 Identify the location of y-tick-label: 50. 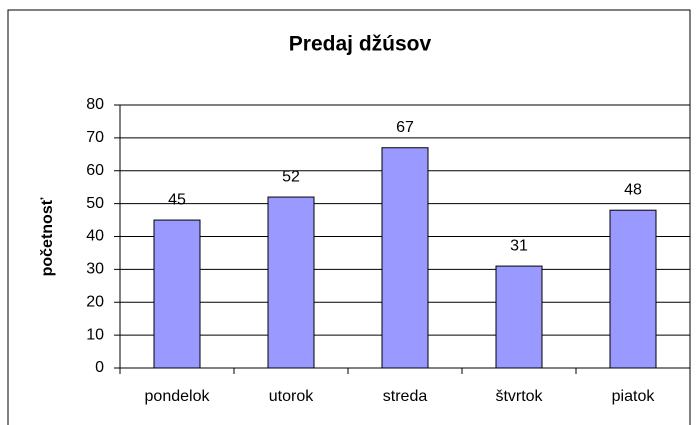
(95, 203).